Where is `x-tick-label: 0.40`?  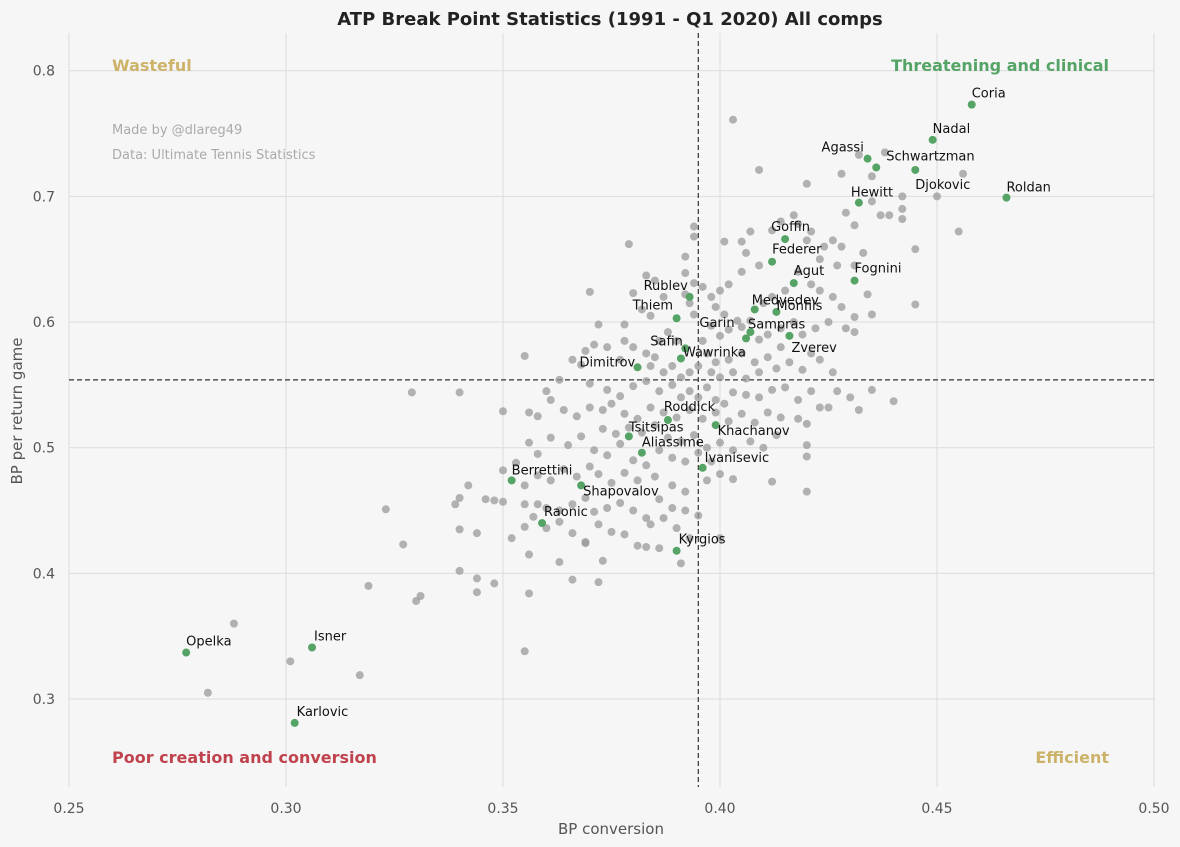 x-tick-label: 0.40 is located at coordinates (719, 809).